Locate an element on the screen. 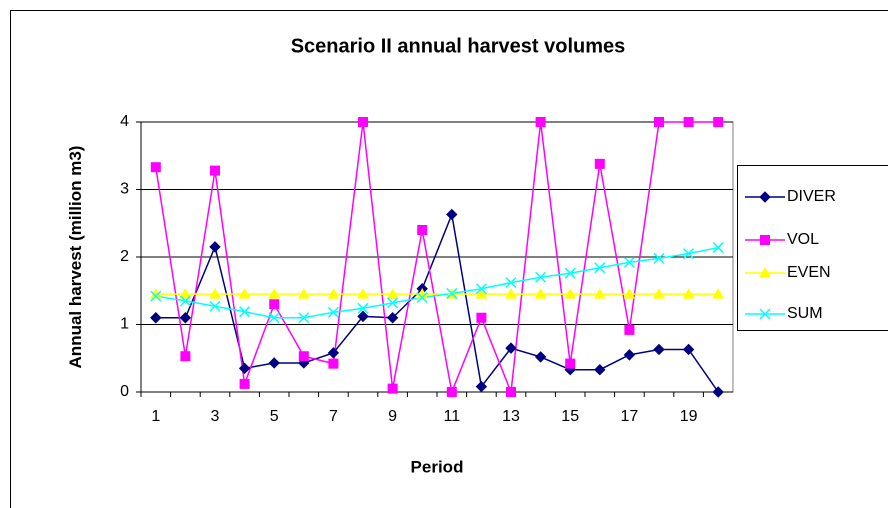  x-axis-title: Period is located at coordinates (437, 466).